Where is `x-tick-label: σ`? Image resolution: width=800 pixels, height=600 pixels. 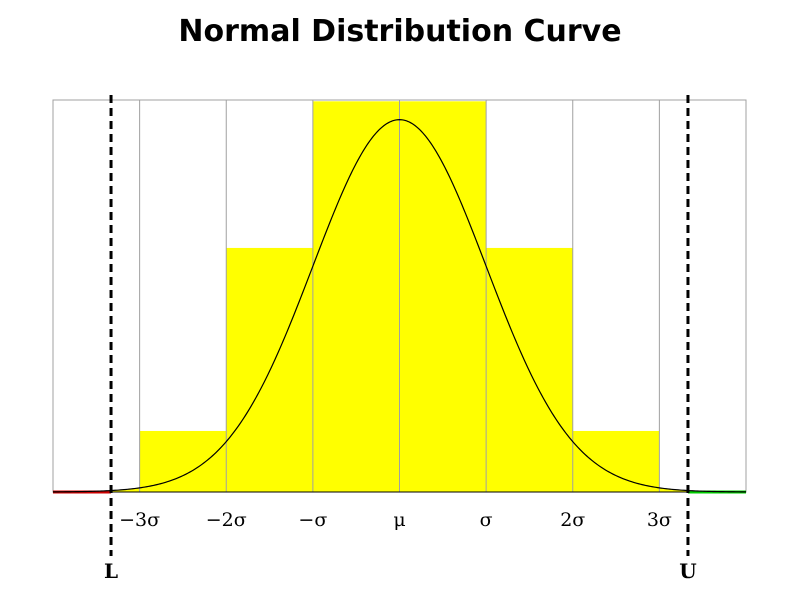
x-tick-label: σ is located at coordinates (486, 520).